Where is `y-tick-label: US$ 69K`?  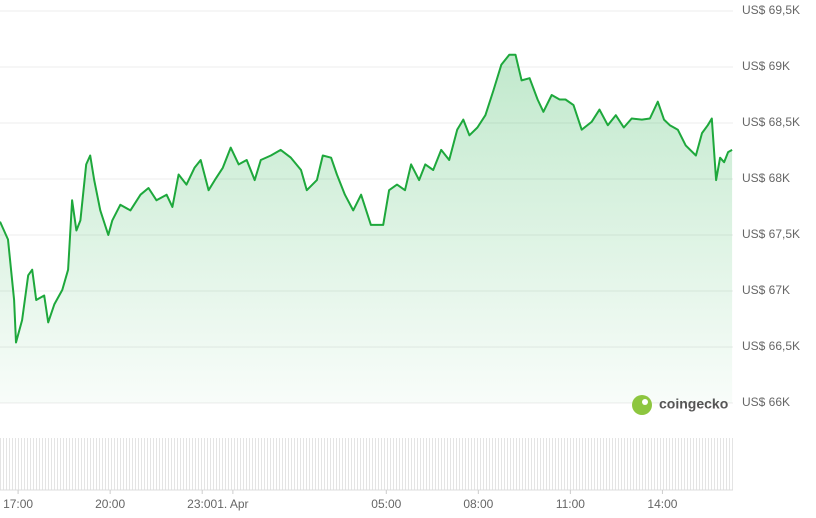 y-tick-label: US$ 69K is located at coordinates (766, 66).